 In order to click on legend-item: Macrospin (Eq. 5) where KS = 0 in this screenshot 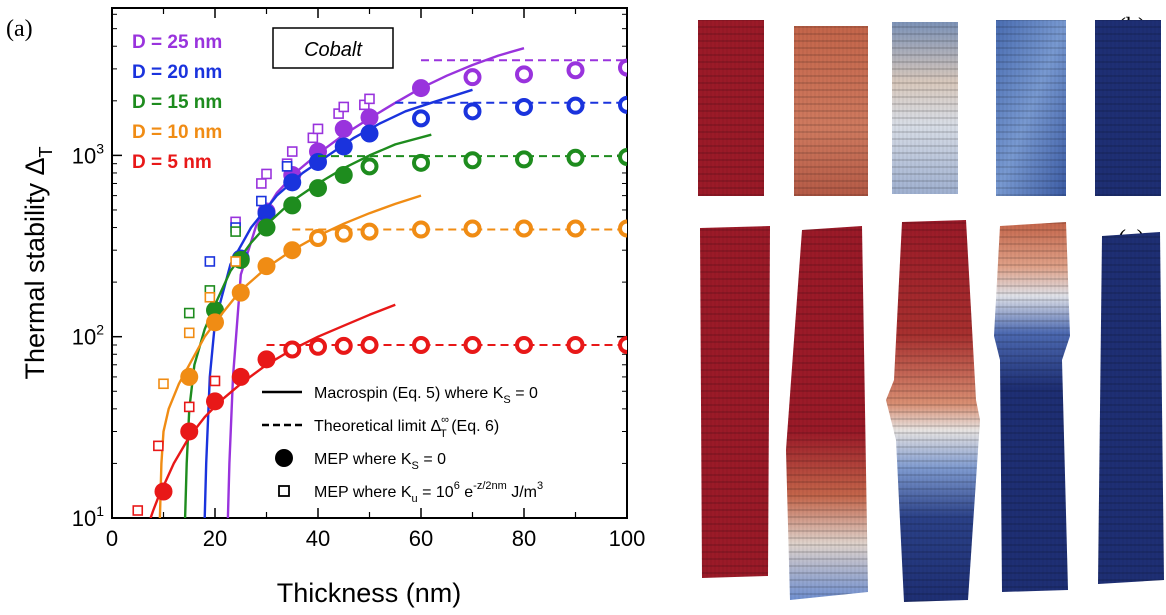, I will do `click(400, 395)`.